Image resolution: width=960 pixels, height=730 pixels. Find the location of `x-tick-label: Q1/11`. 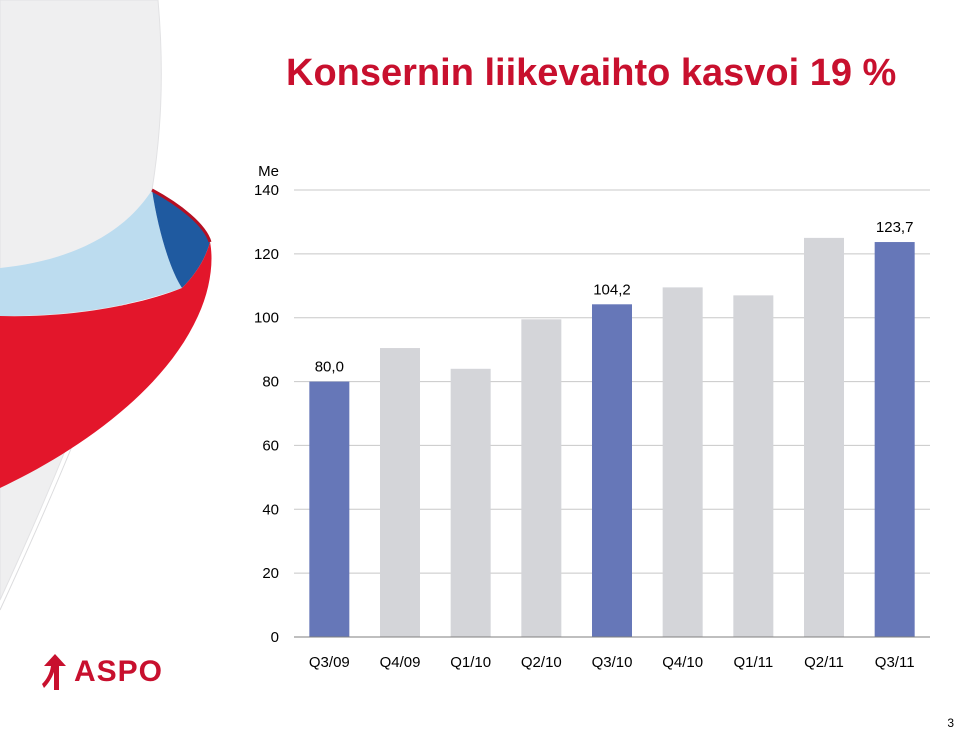

x-tick-label: Q1/11 is located at coordinates (753, 662).